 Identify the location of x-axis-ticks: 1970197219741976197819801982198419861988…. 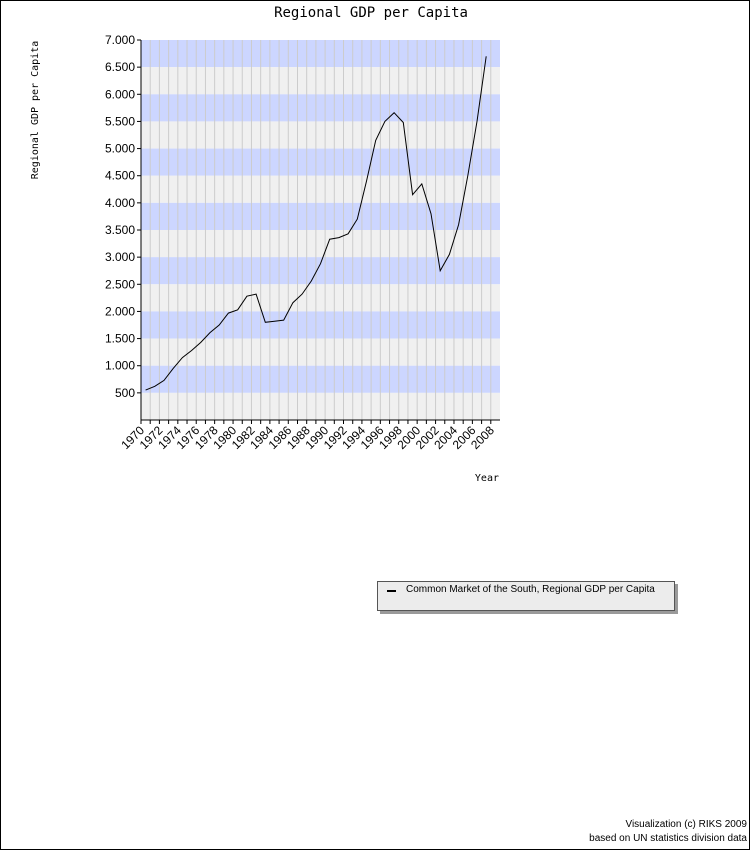
(307, 436).